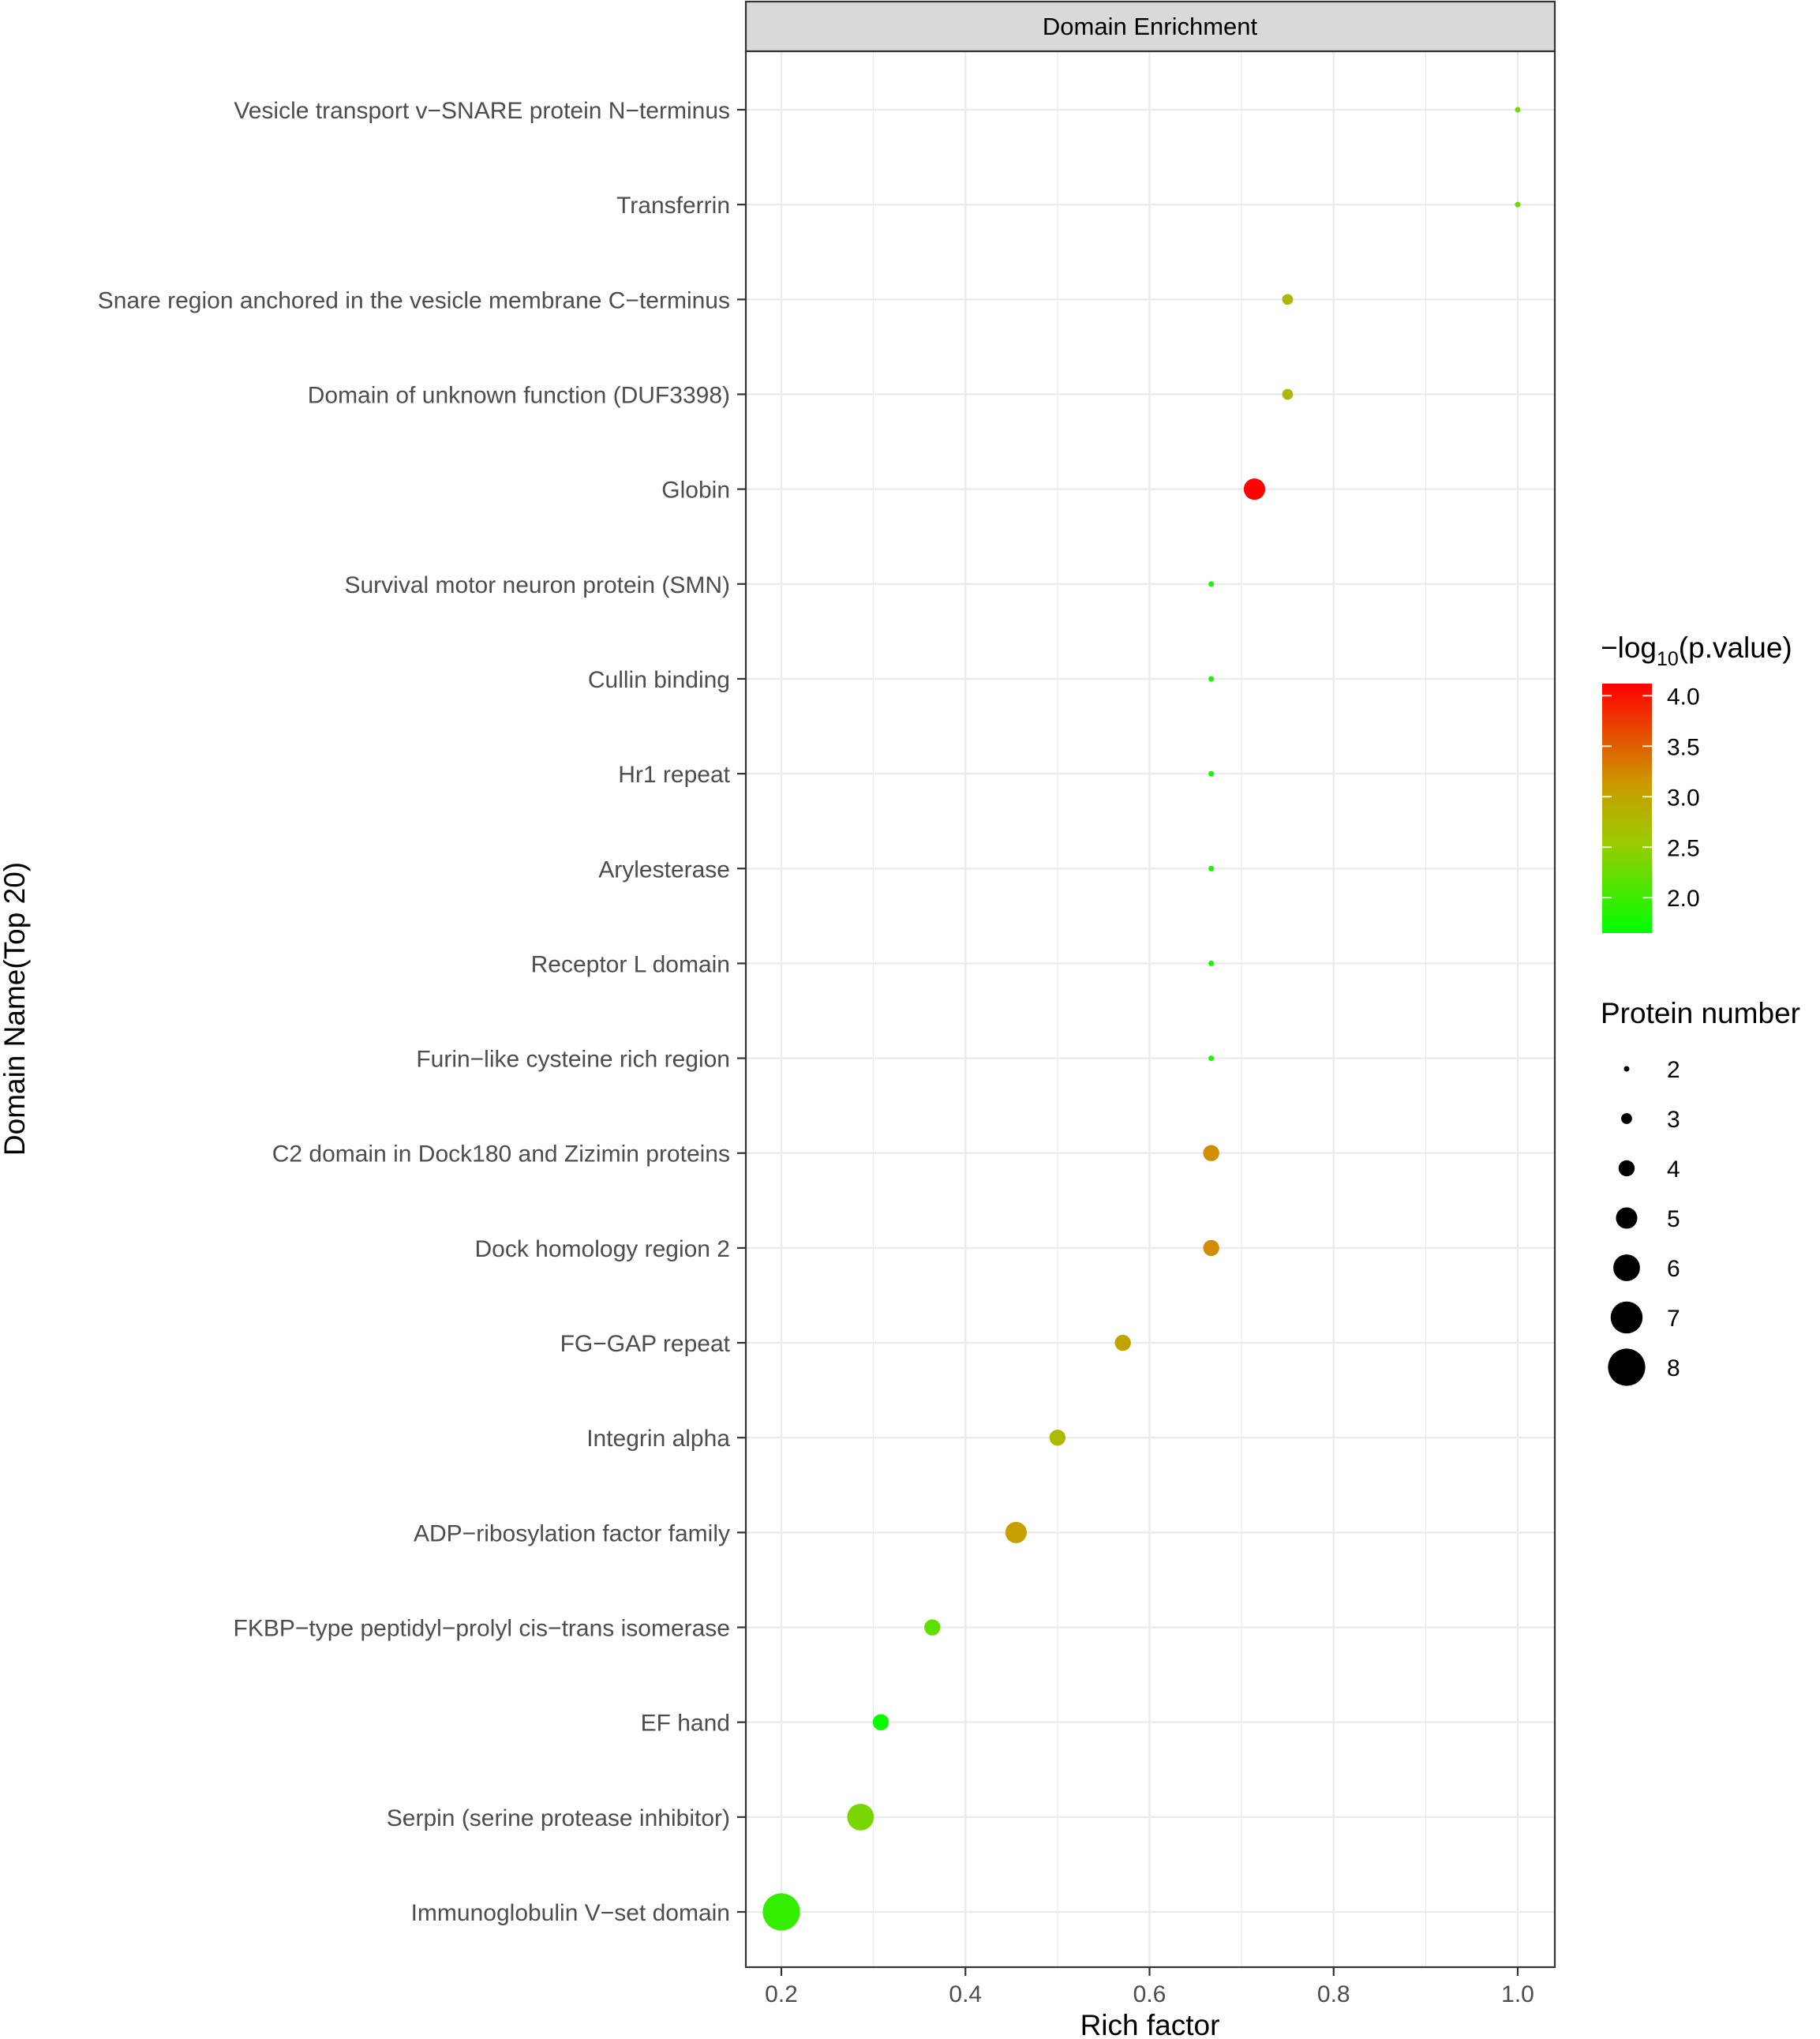 The width and height of the screenshot is (1820, 2039). I want to click on size-legend-keys: 2 3 4 5 6 7 8, so click(1644, 1221).